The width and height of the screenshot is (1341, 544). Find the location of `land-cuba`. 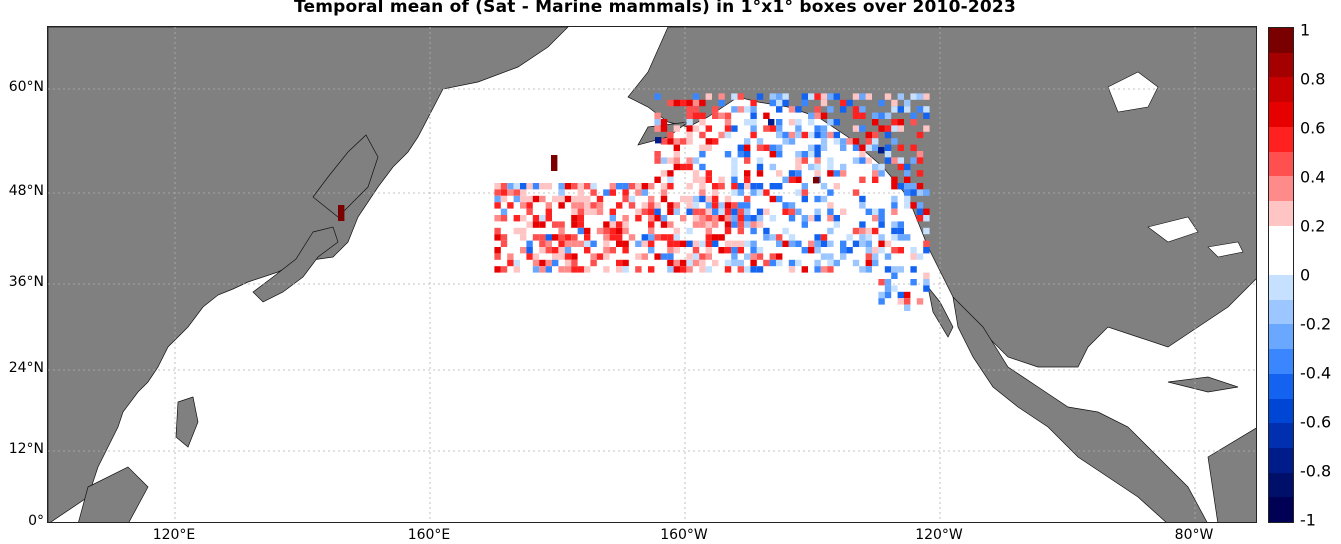

land-cuba is located at coordinates (1203, 384).